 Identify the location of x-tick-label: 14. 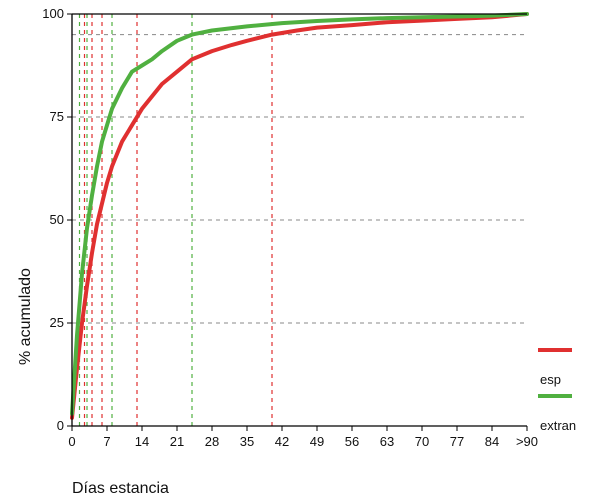
(142, 441).